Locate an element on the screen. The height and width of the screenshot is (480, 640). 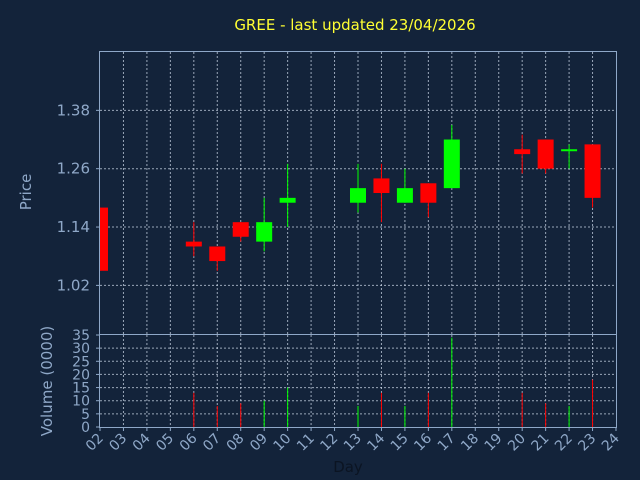
day-tick-label: 11 is located at coordinates (306, 443).